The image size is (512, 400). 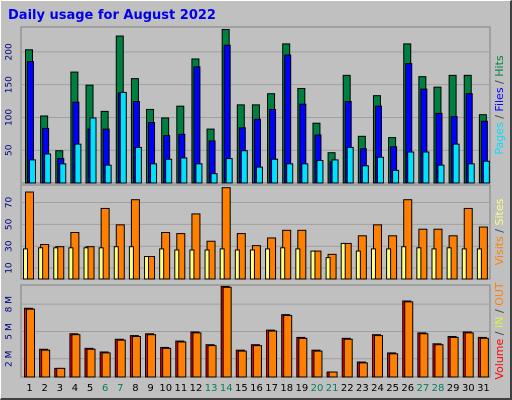 What do you see at coordinates (10, 268) in the screenshot?
I see `visits-y-tick-label: 10` at bounding box center [10, 268].